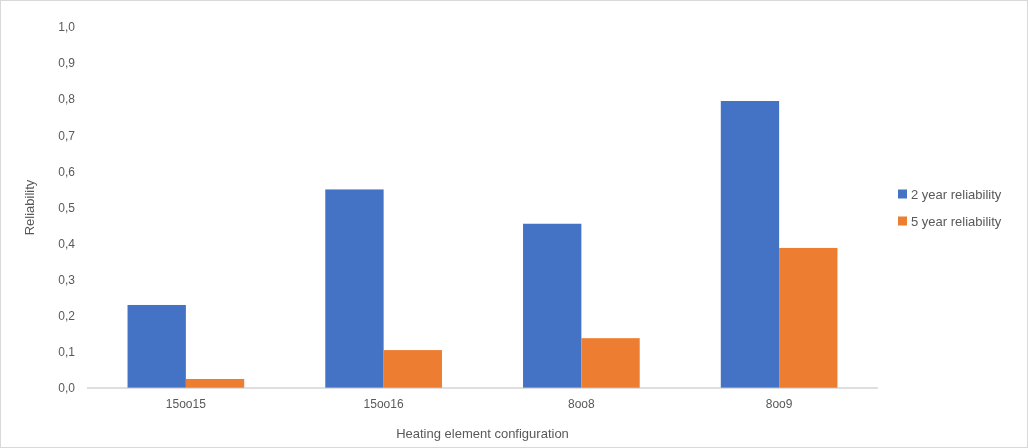 The height and width of the screenshot is (448, 1028). Describe the element at coordinates (67, 99) in the screenshot. I see `y-tick-label: 0,8` at that location.